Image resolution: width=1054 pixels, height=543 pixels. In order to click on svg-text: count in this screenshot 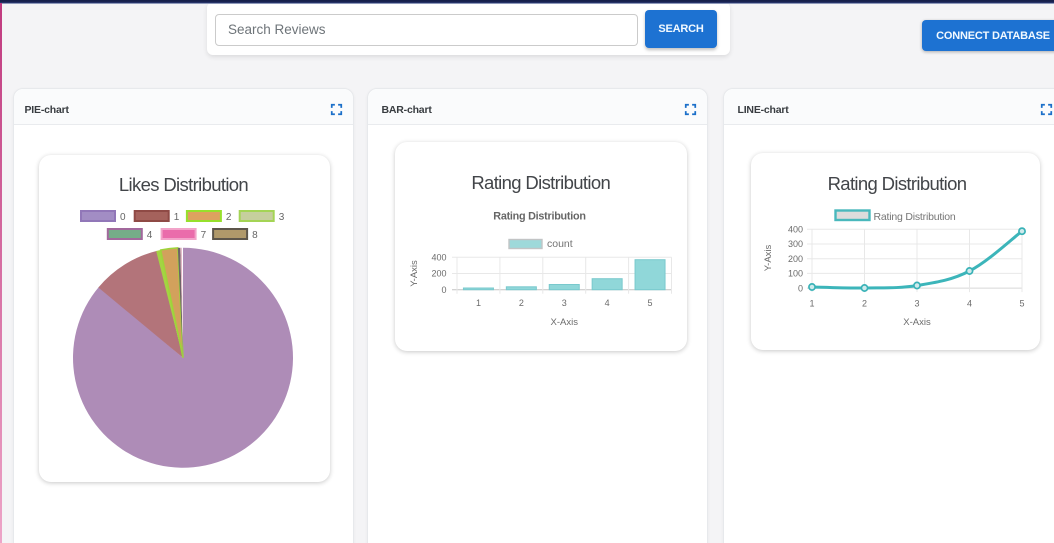, I will do `click(560, 244)`.